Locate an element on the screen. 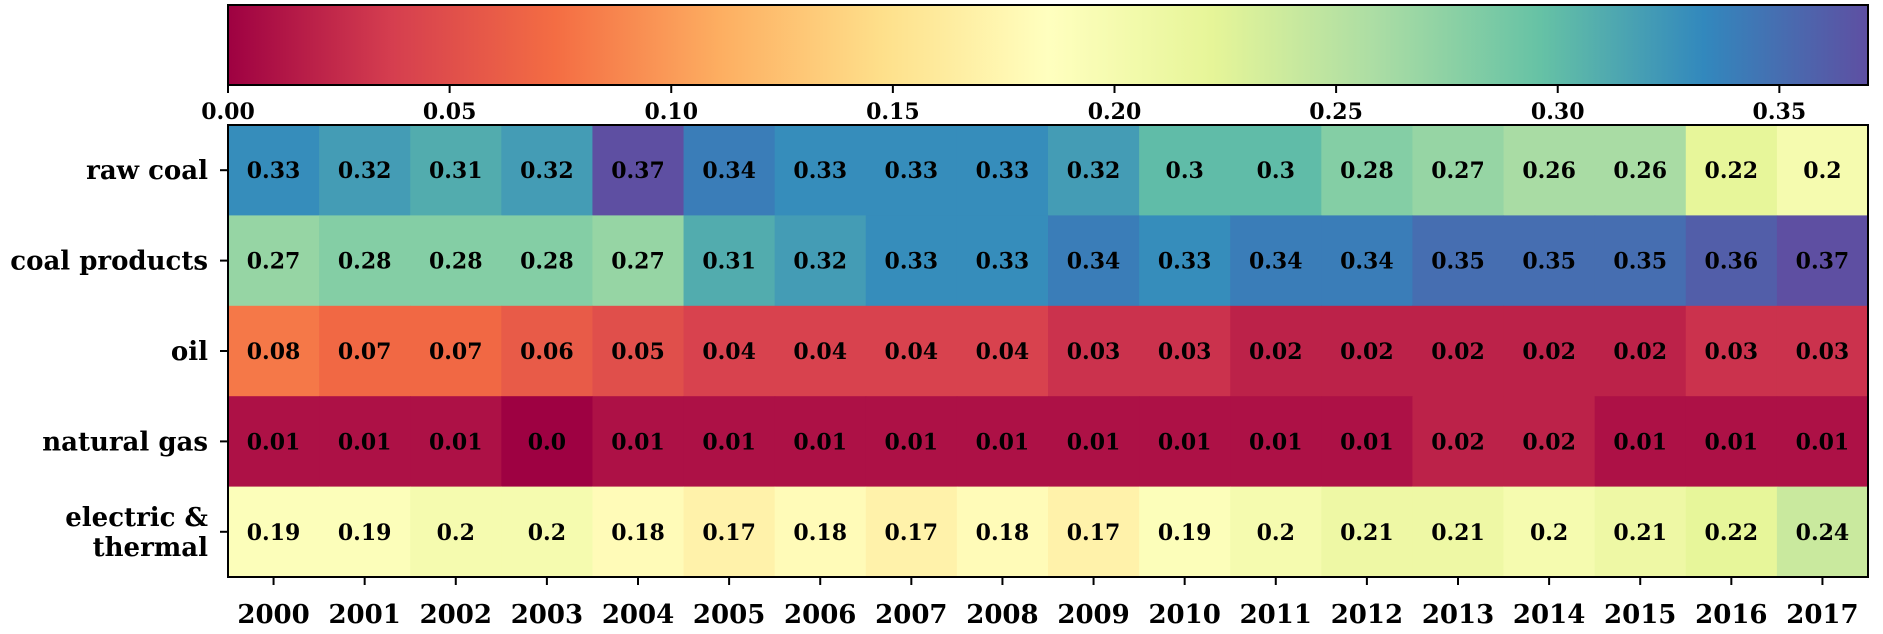  cell-value-label: 0.34 is located at coordinates (1276, 262).